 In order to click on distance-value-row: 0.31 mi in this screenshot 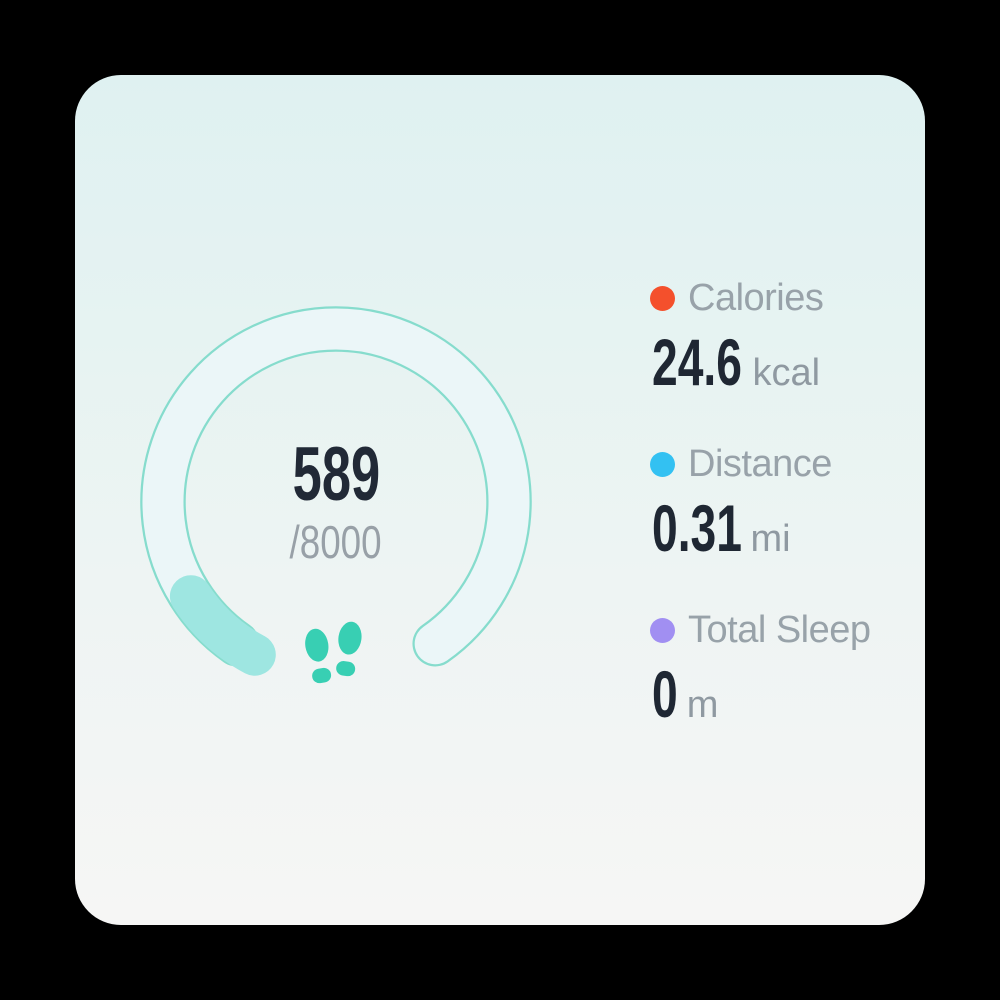, I will do `click(780, 528)`.